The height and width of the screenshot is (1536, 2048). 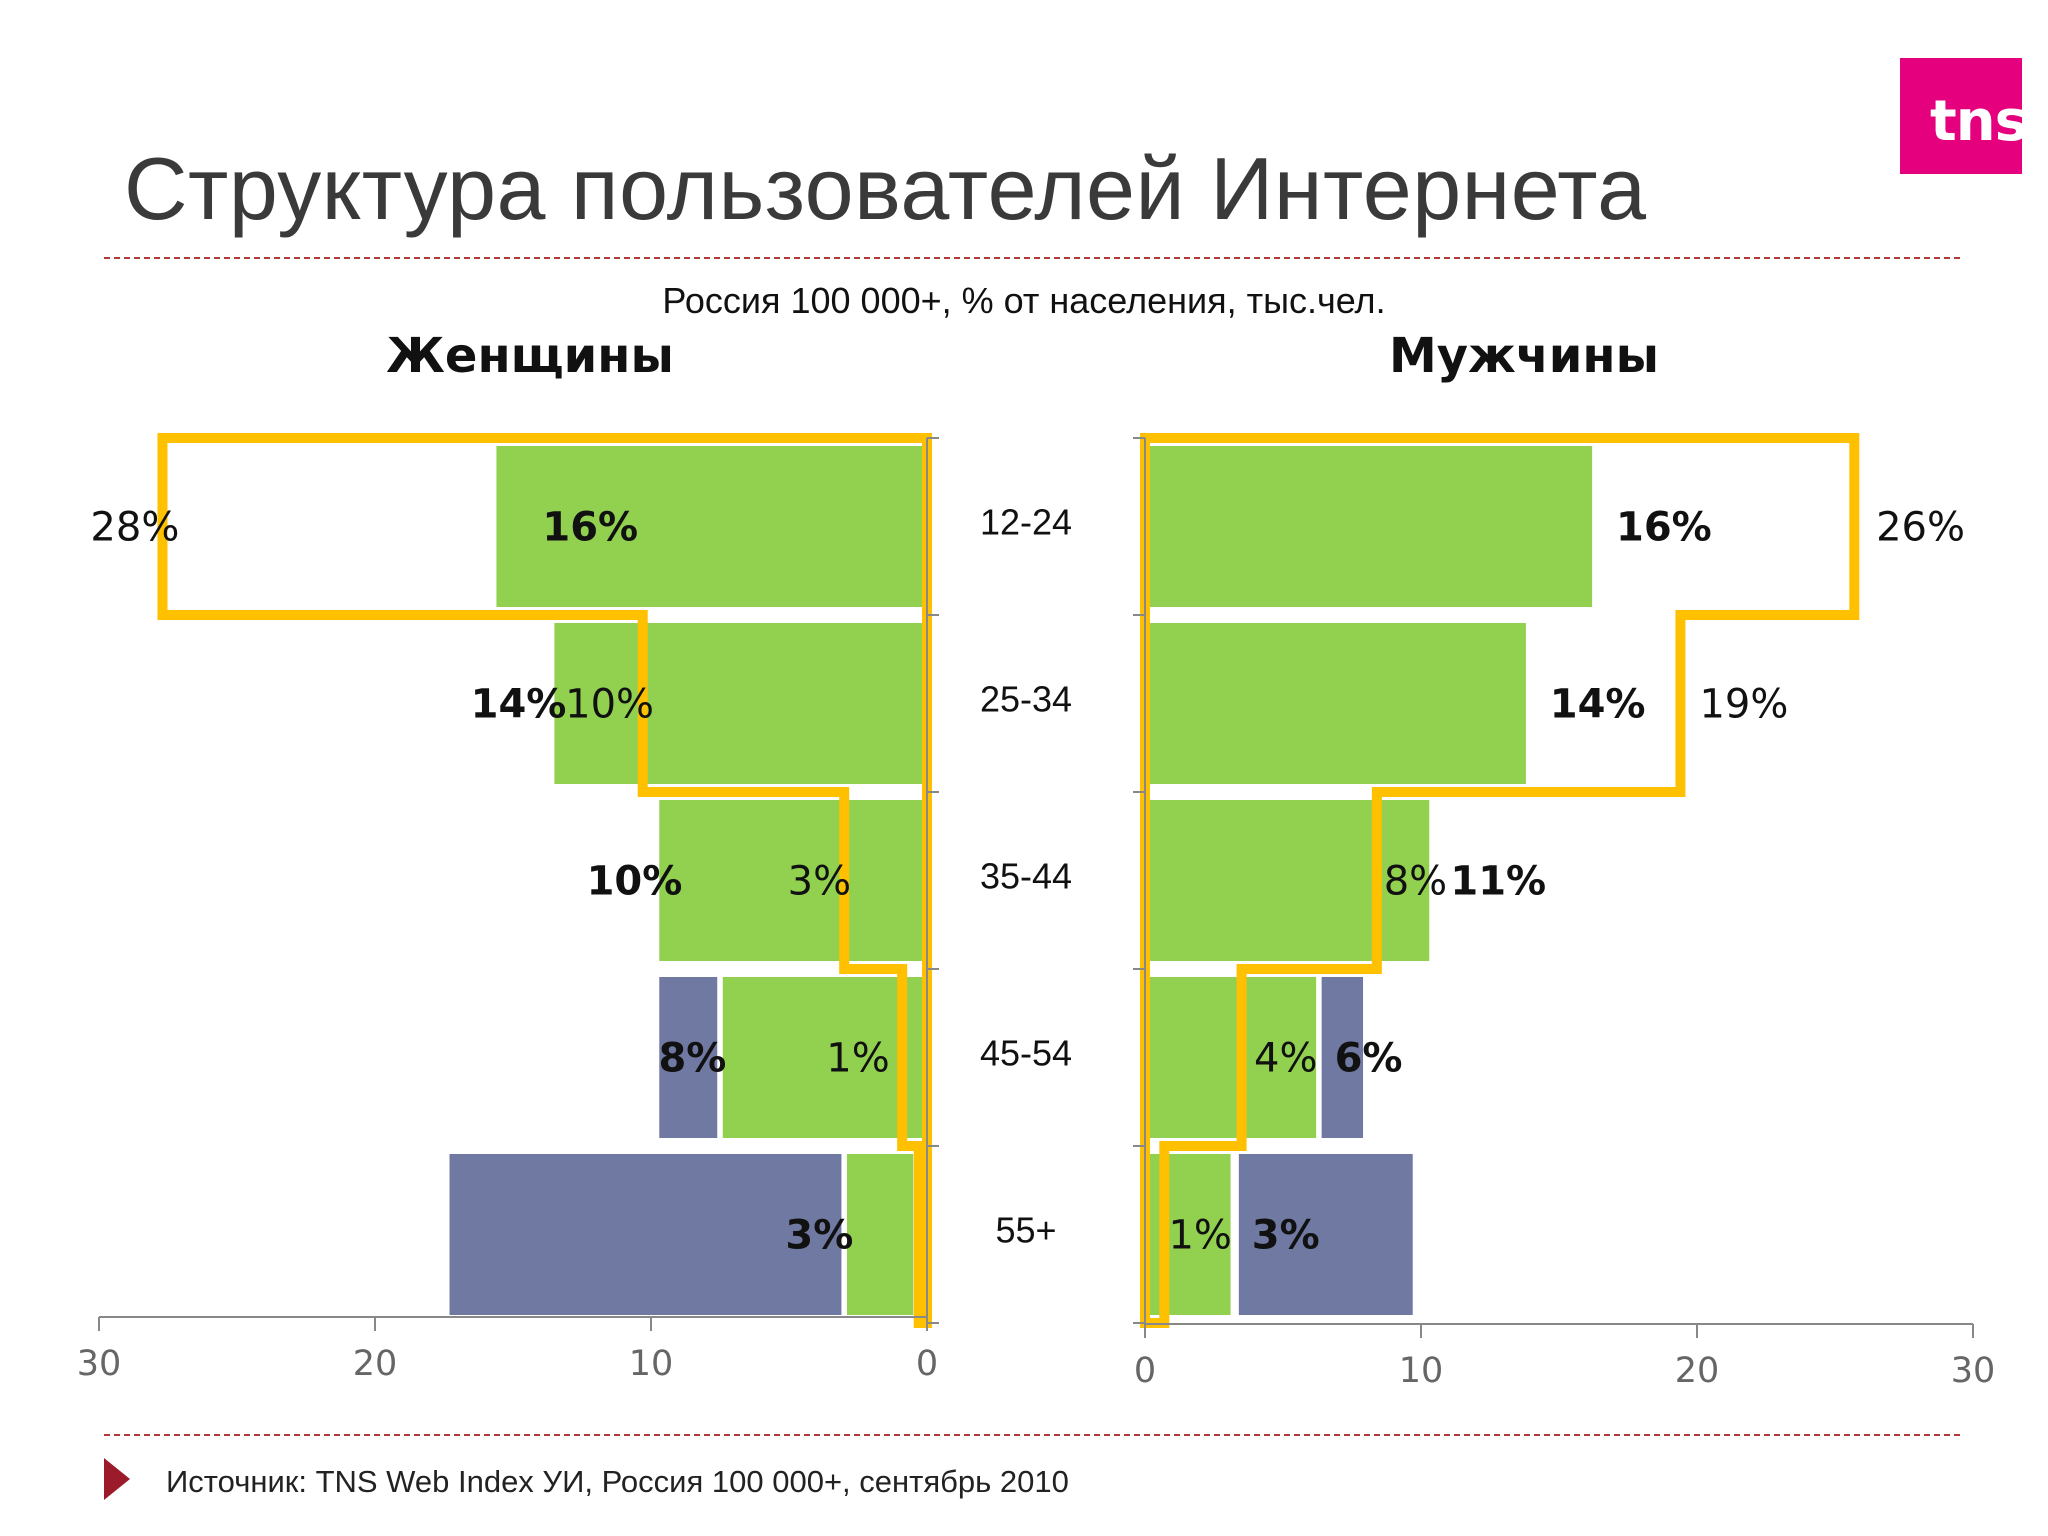 I want to click on source-arrow-icon, so click(x=117, y=1479).